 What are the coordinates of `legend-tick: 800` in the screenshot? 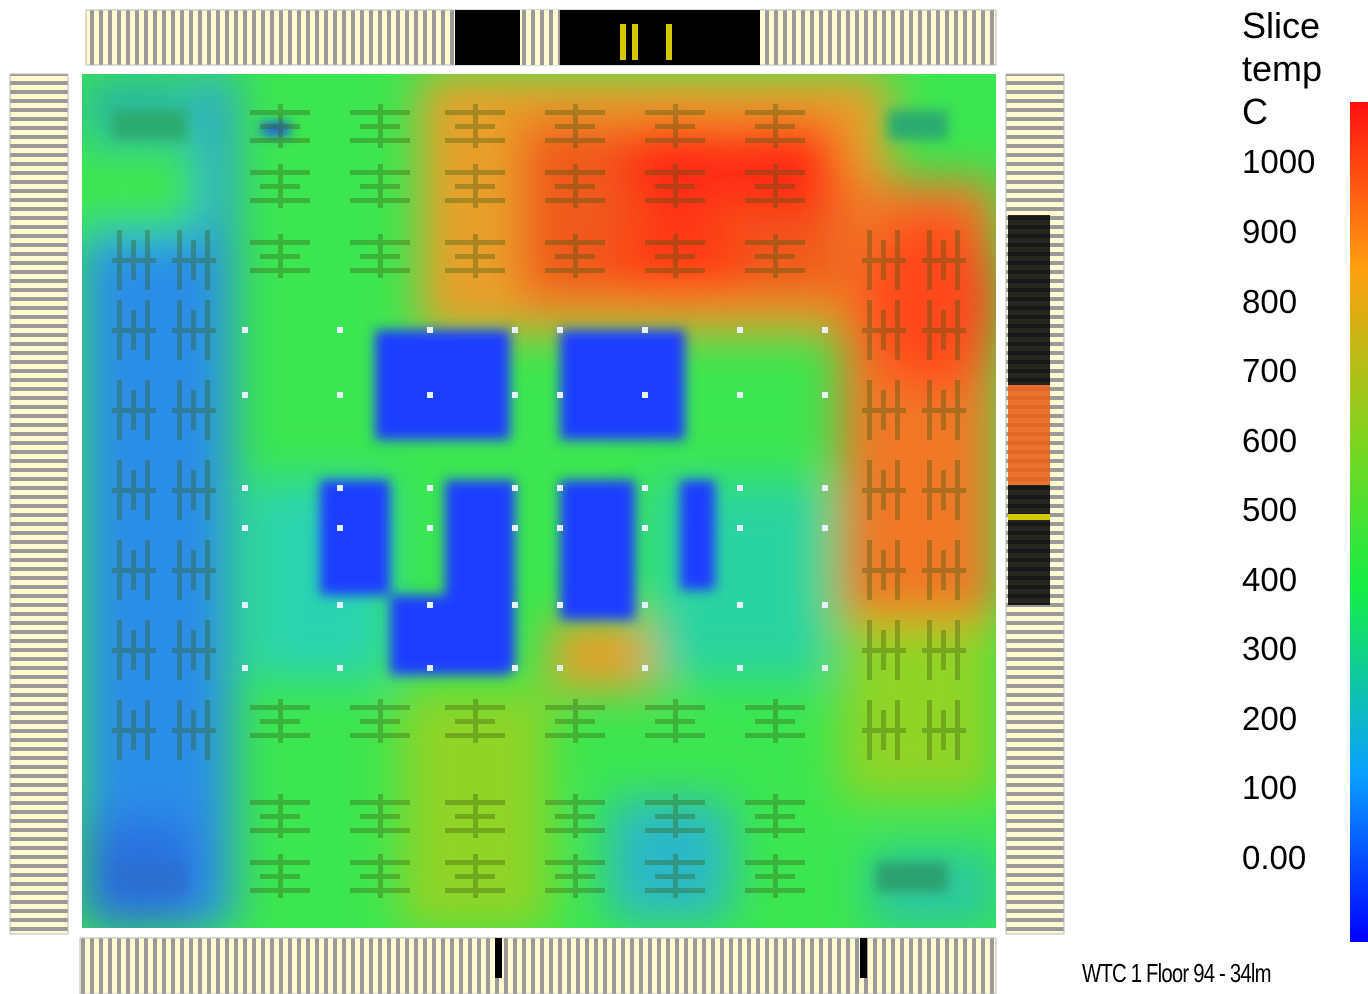 It's located at (1270, 301).